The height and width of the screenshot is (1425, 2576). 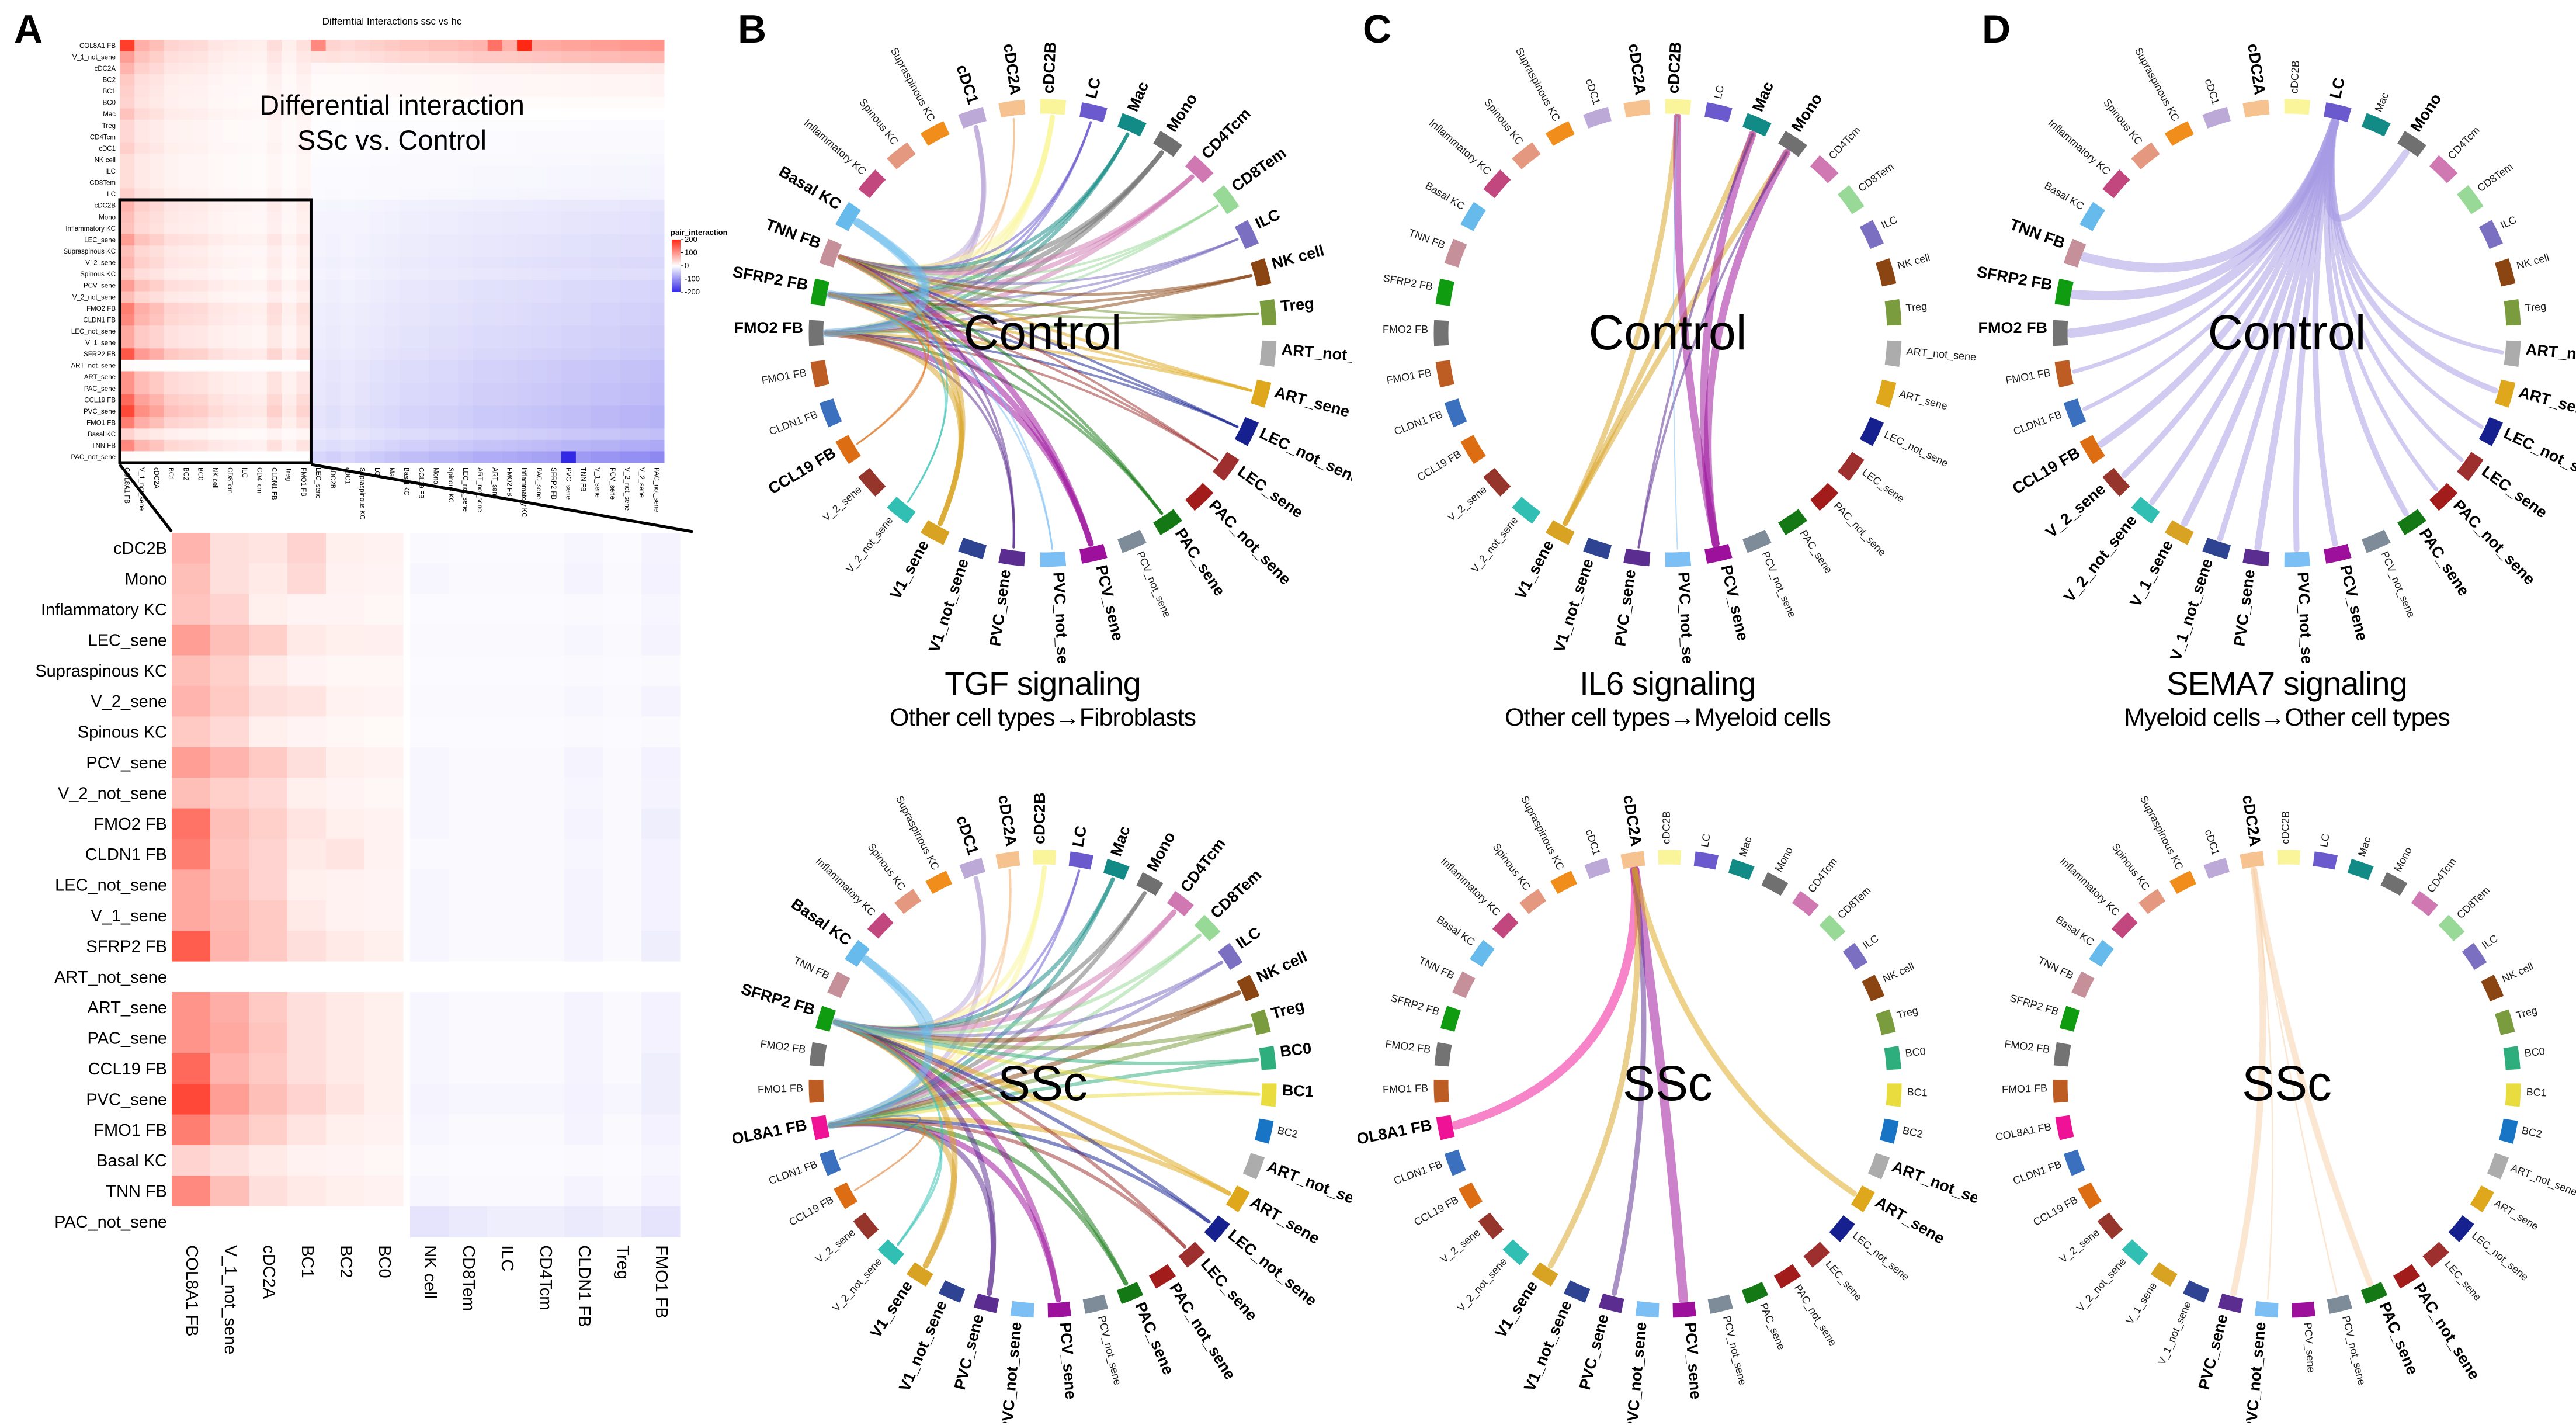 I want to click on chord-node-basal-kc, so click(x=1483, y=953).